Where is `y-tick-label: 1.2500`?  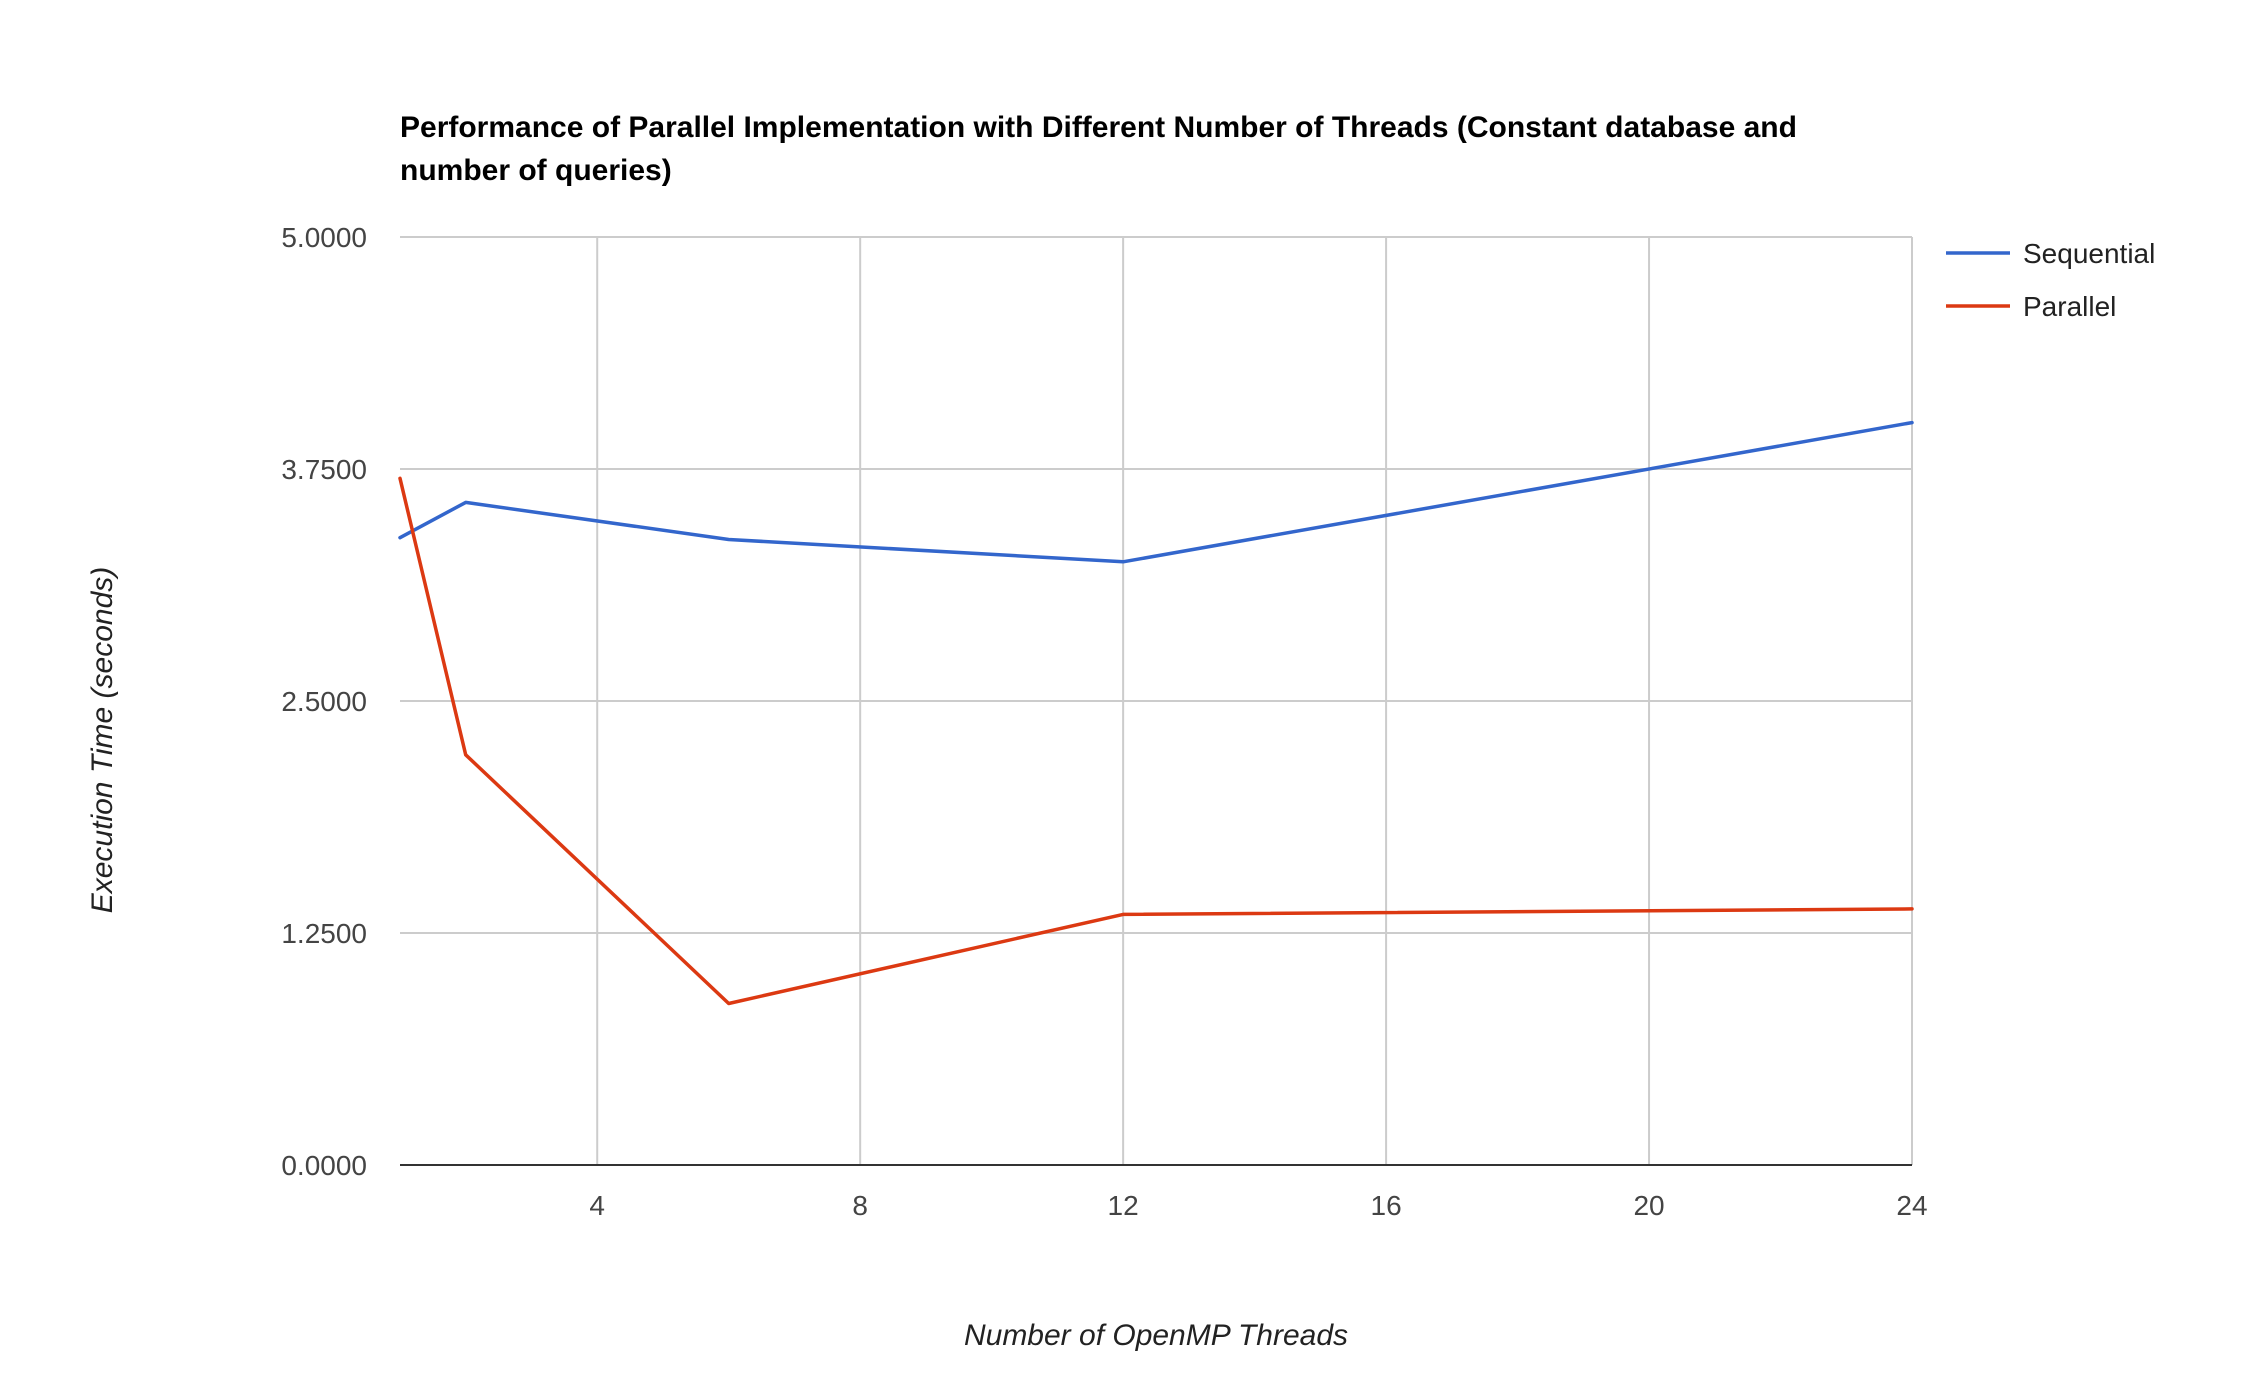
y-tick-label: 1.2500 is located at coordinates (324, 933).